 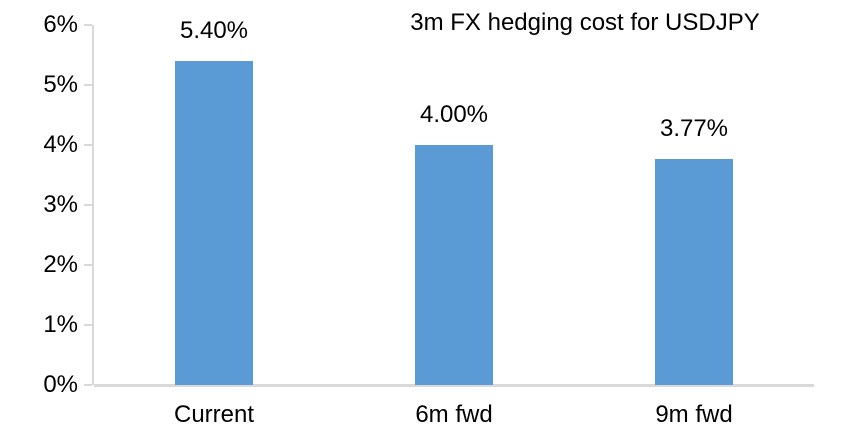 What do you see at coordinates (60, 24) in the screenshot?
I see `y-tick-label: 6%` at bounding box center [60, 24].